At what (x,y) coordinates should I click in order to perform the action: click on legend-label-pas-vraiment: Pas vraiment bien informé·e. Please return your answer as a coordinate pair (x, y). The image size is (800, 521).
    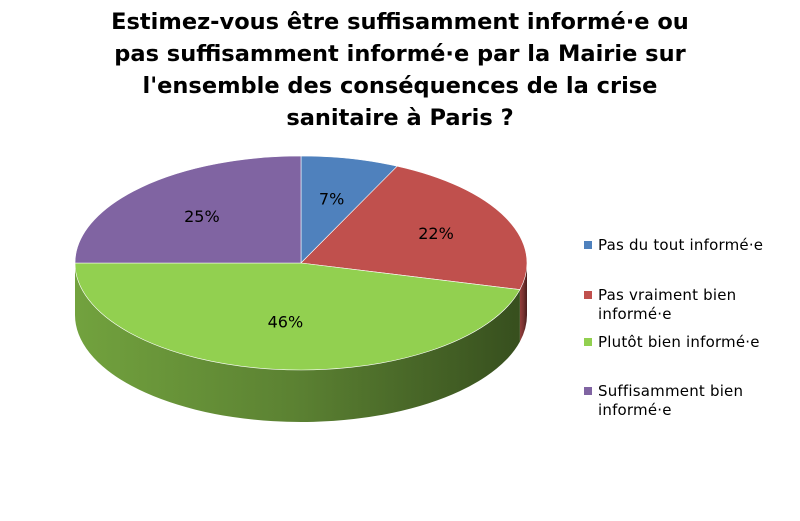
    Looking at the image, I should click on (667, 304).